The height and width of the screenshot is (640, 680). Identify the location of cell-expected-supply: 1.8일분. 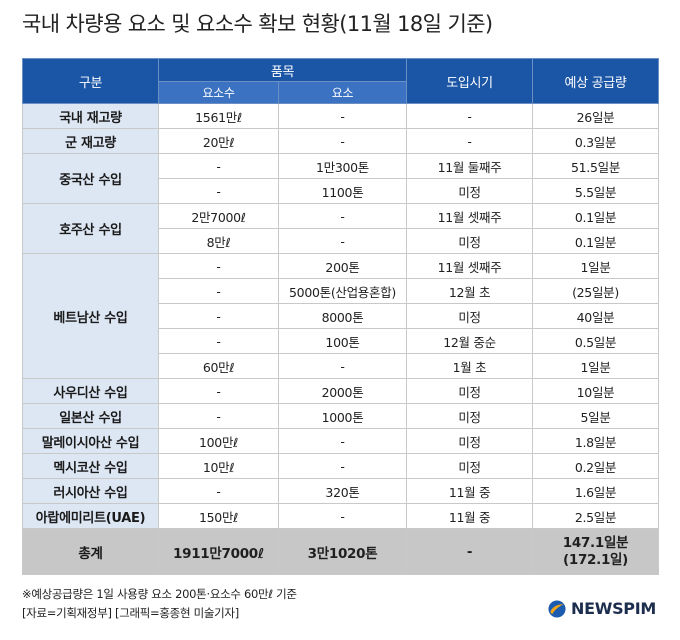
(596, 441).